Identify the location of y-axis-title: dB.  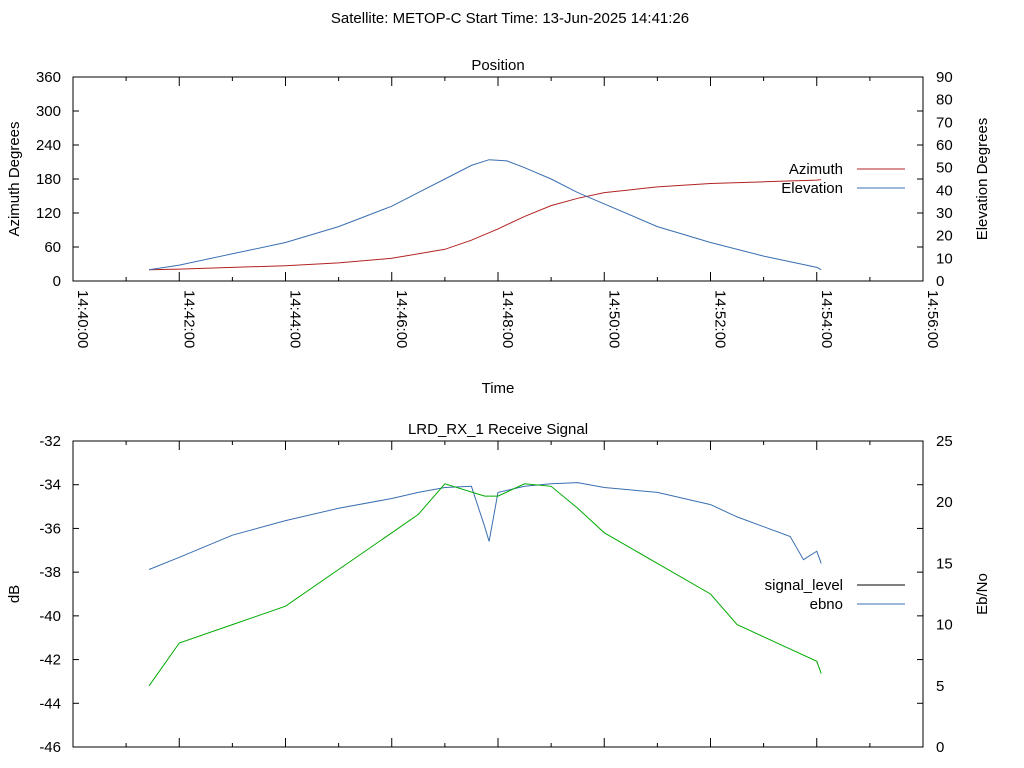
(14, 594).